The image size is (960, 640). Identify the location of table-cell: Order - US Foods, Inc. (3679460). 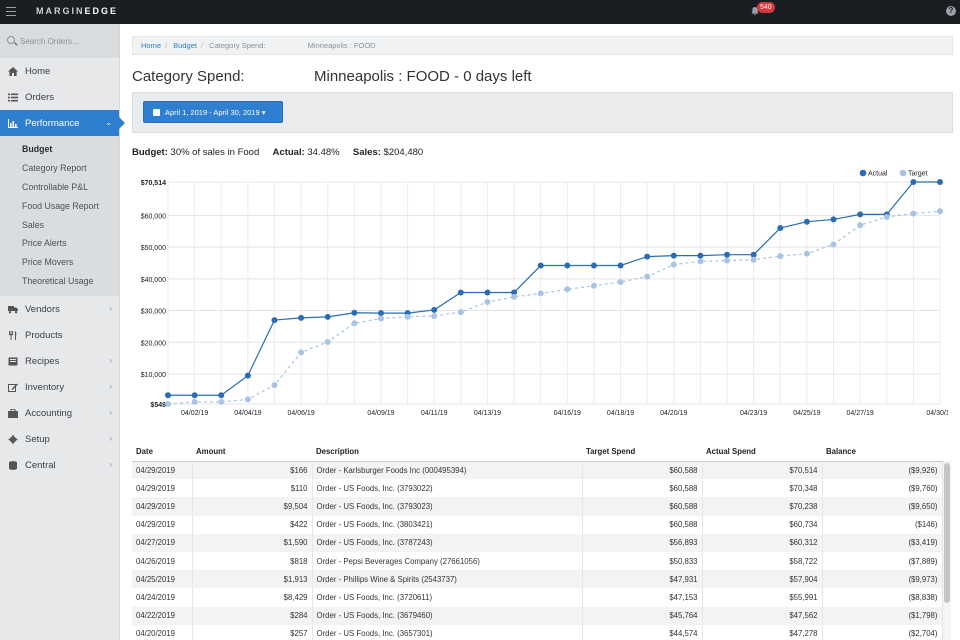
(447, 615).